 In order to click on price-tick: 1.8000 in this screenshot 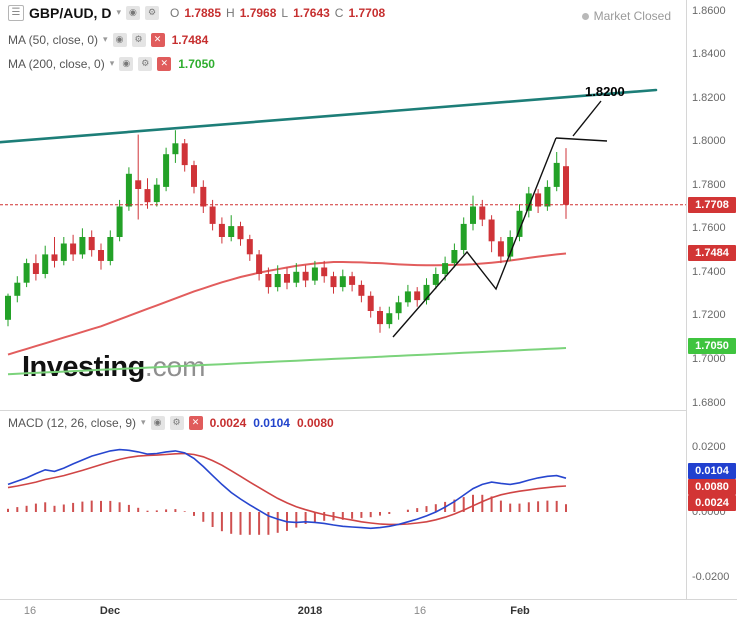, I will do `click(709, 141)`.